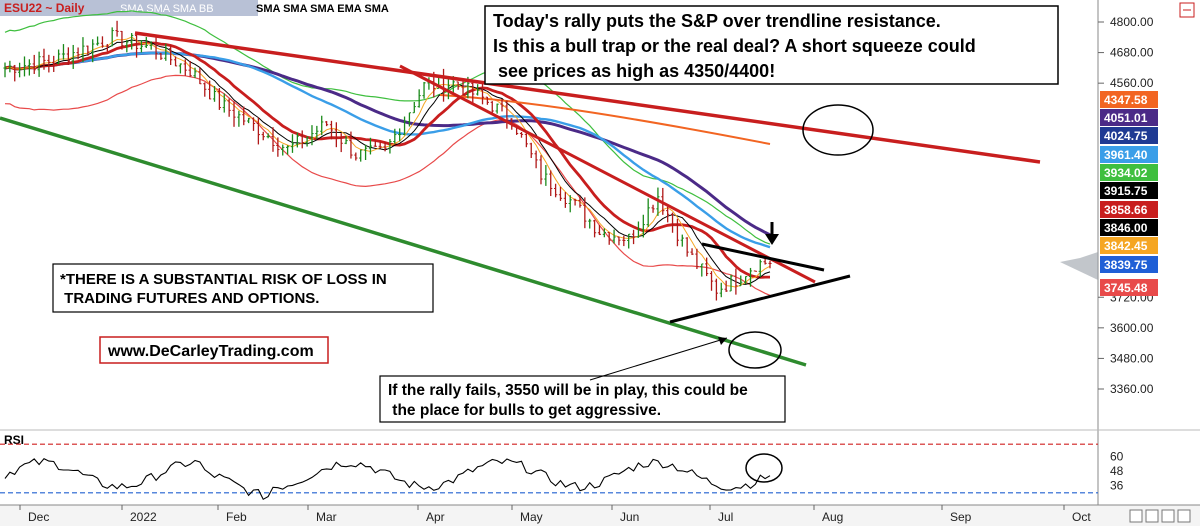  I want to click on support-arrow-head, so click(722, 341).